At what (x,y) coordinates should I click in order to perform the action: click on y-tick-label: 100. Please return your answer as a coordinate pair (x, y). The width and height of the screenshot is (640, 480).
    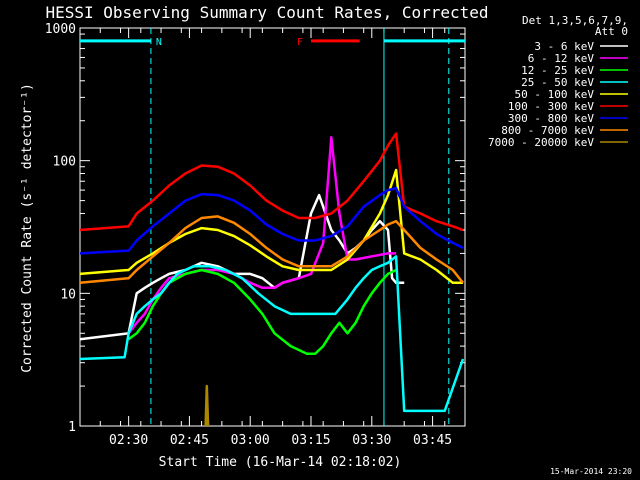
    Looking at the image, I should click on (64, 162).